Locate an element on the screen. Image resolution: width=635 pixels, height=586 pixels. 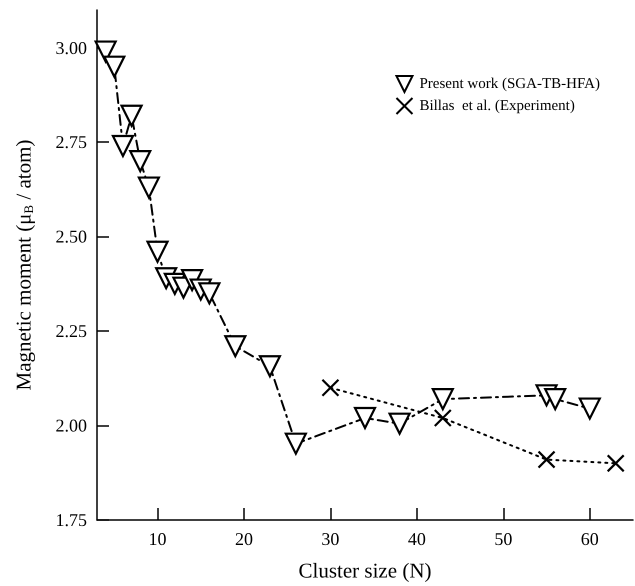
y-tick-label: 2.25 is located at coordinates (71, 331).